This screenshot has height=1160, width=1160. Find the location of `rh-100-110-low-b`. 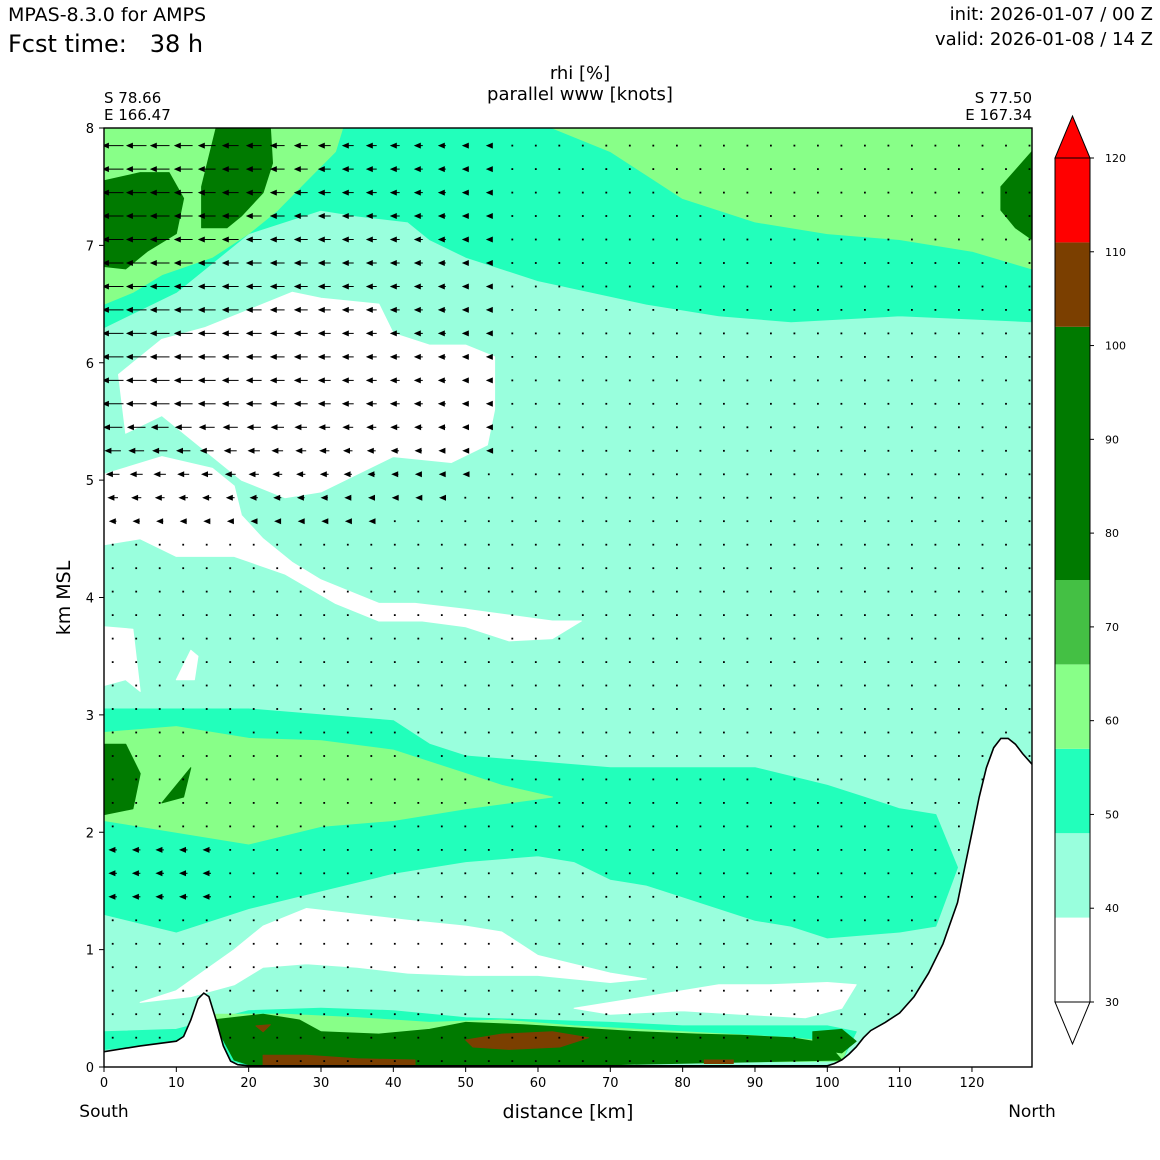

rh-100-110-low-b is located at coordinates (339, 1060).